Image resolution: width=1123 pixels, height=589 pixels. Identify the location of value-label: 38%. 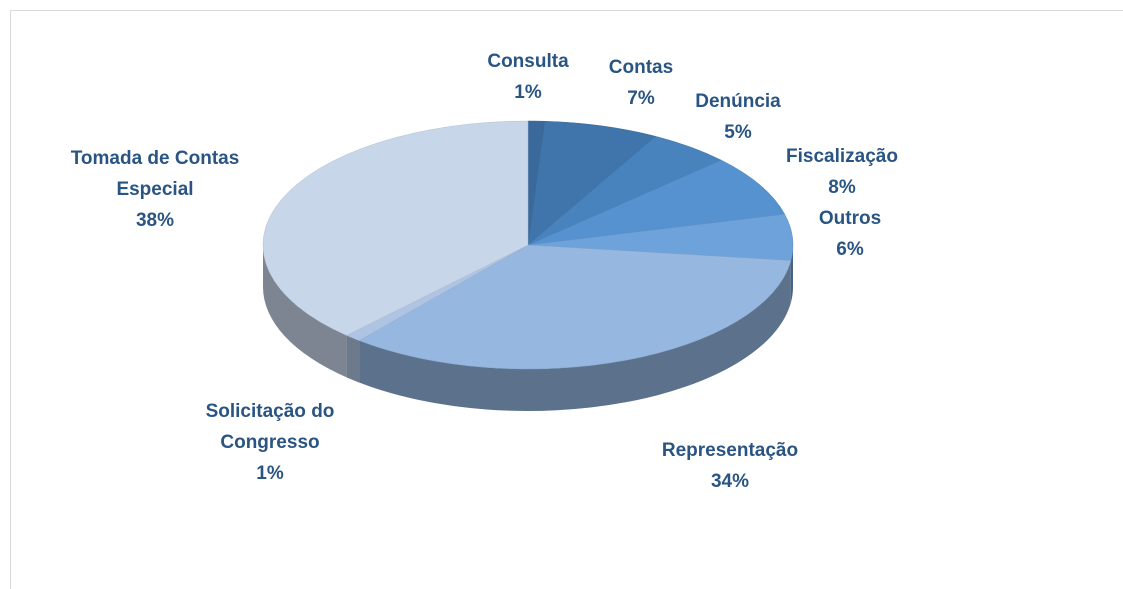
(155, 220).